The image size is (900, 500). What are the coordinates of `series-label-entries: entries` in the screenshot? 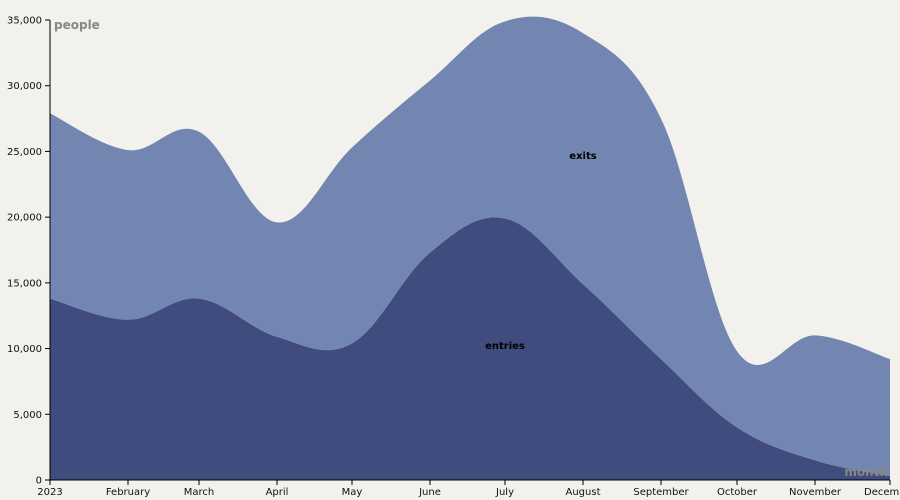 It's located at (505, 346).